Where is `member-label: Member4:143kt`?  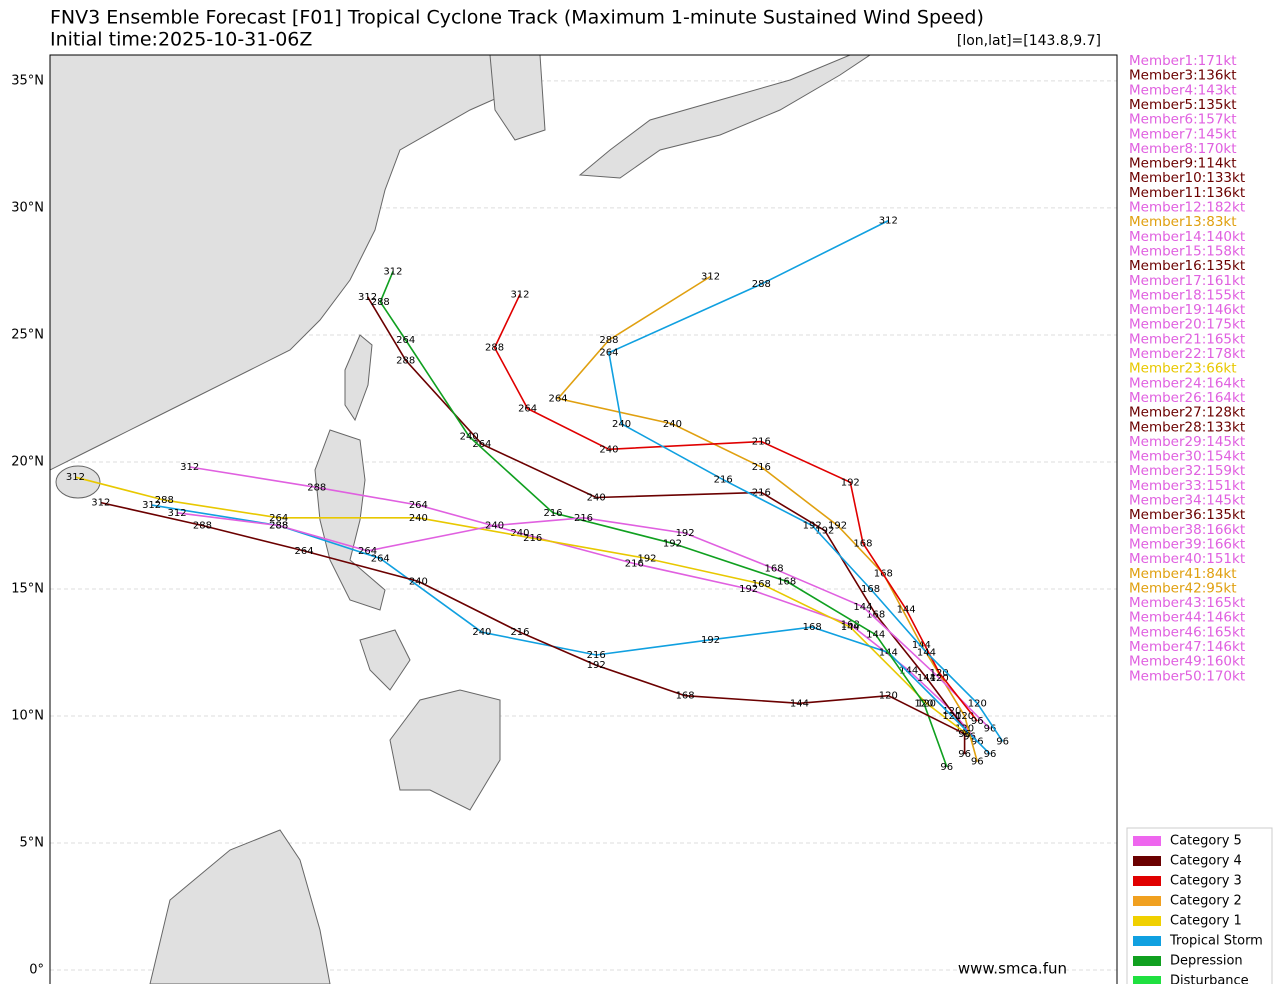
member-label: Member4:143kt is located at coordinates (1183, 90).